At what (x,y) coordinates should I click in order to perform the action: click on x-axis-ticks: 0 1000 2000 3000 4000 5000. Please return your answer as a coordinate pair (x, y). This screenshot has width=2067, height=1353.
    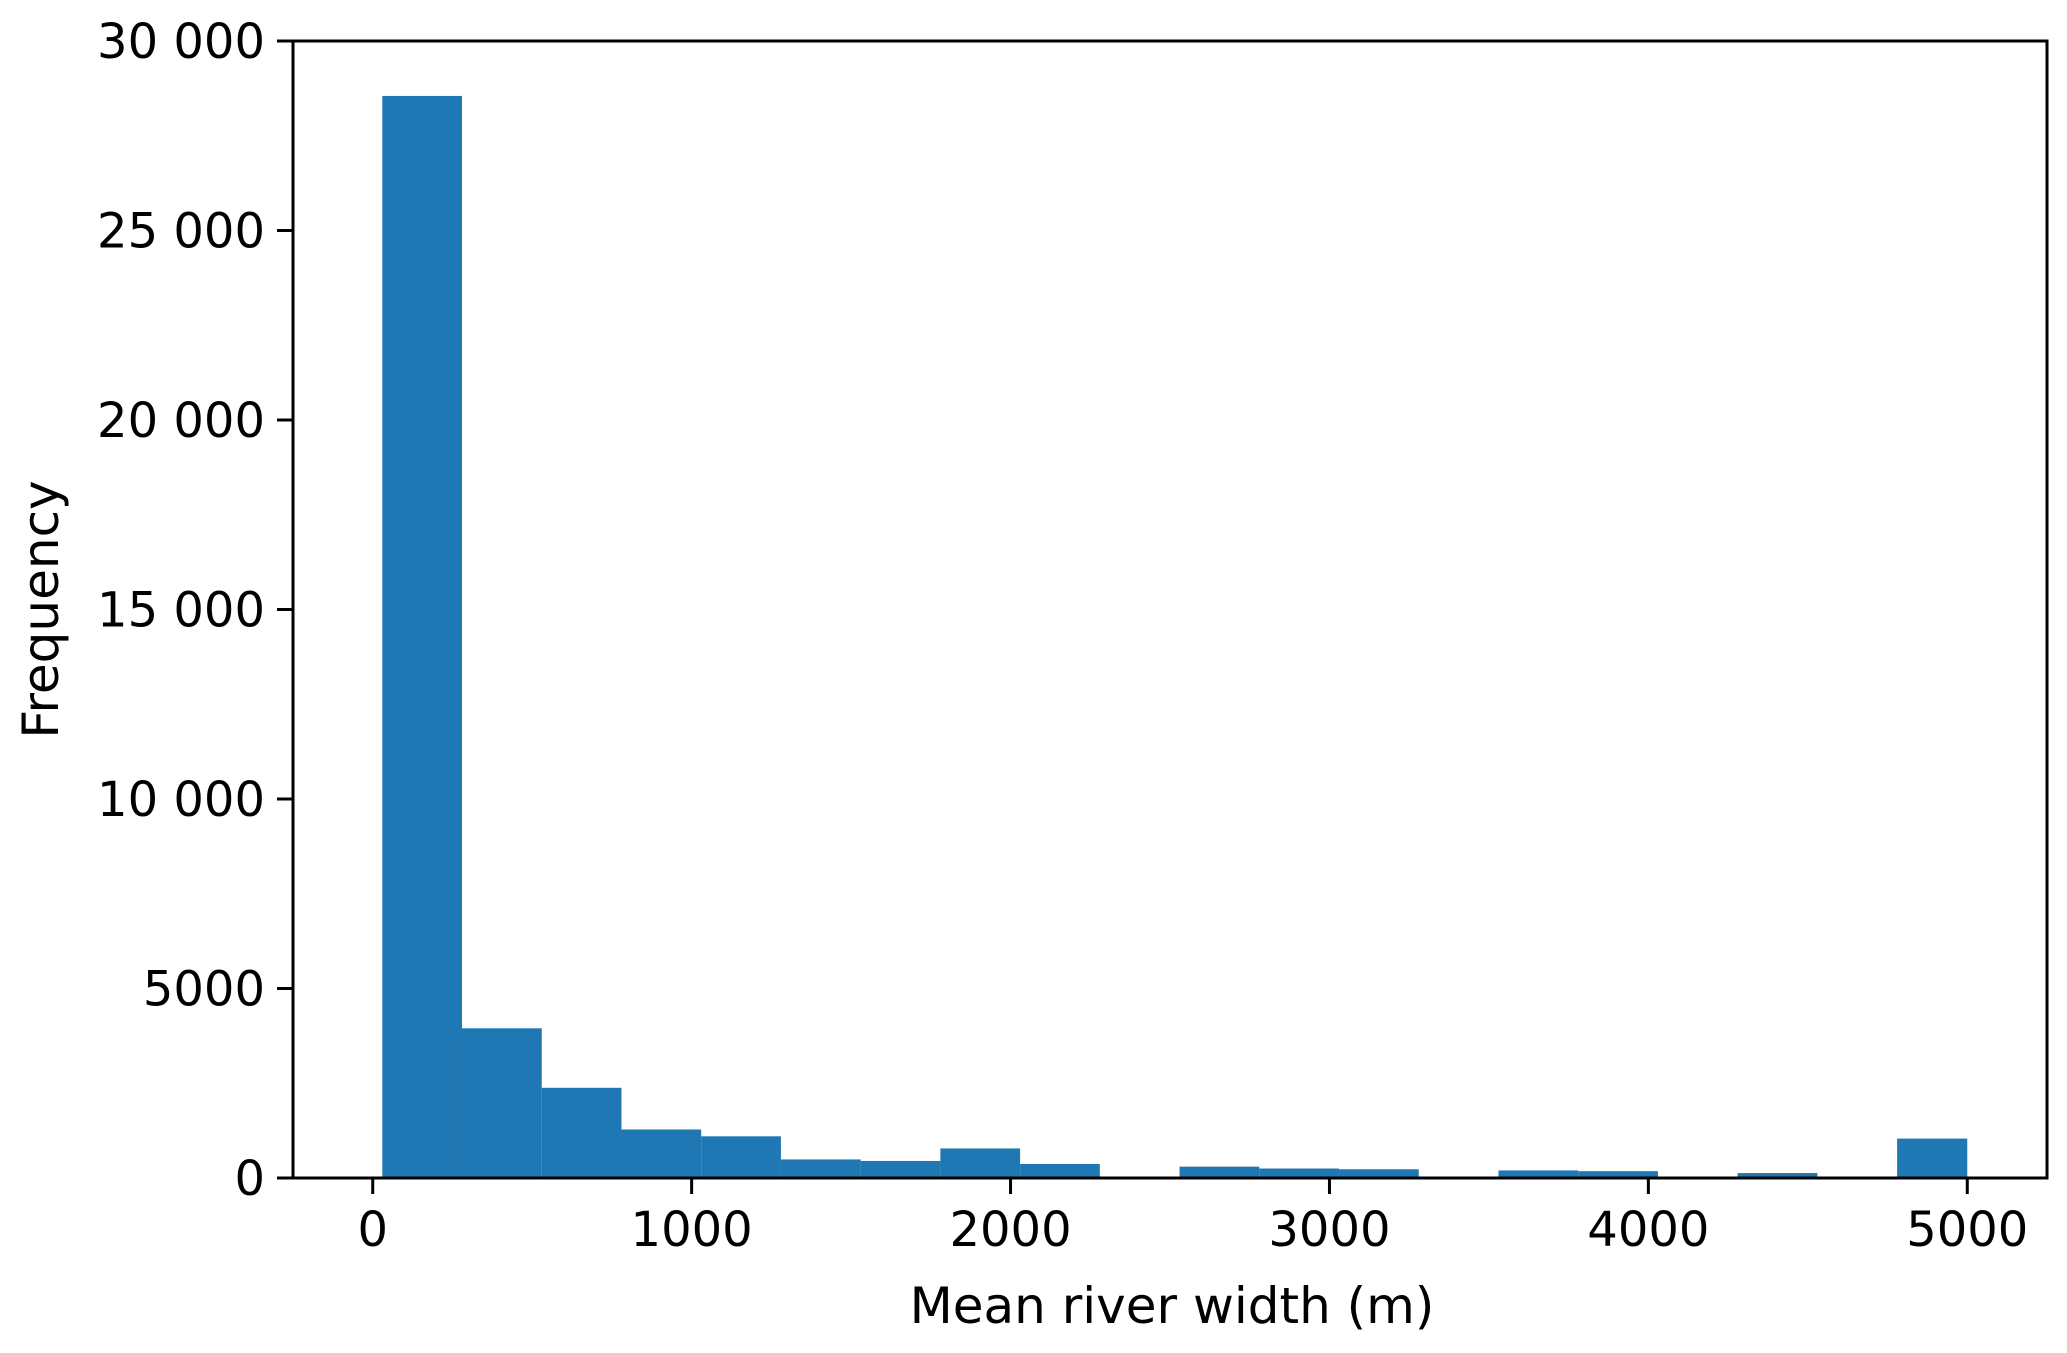
    Looking at the image, I should click on (1192, 1218).